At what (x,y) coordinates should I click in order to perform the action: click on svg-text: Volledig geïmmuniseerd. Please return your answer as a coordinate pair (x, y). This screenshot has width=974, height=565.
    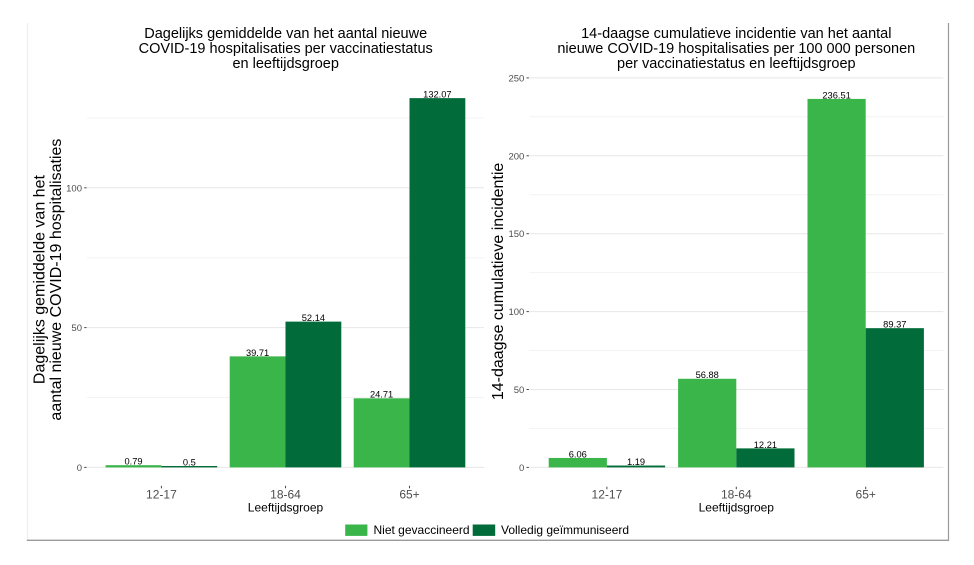
    Looking at the image, I should click on (565, 530).